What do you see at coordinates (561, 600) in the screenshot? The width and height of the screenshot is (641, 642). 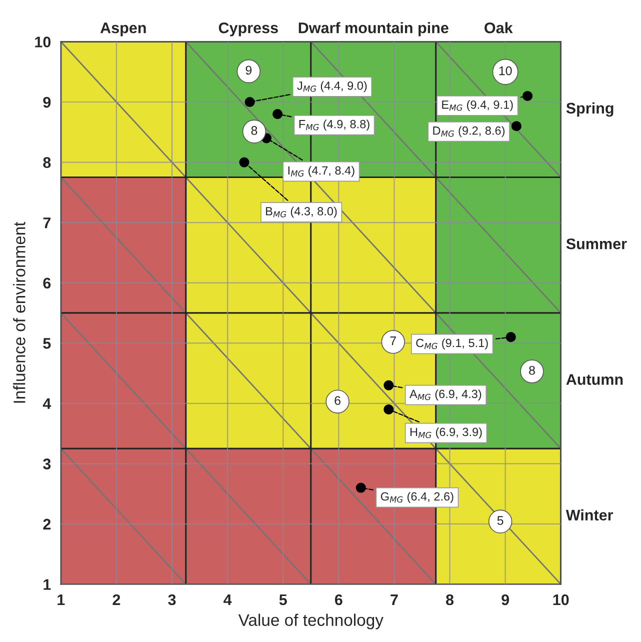 I see `x-tick-label: 10` at bounding box center [561, 600].